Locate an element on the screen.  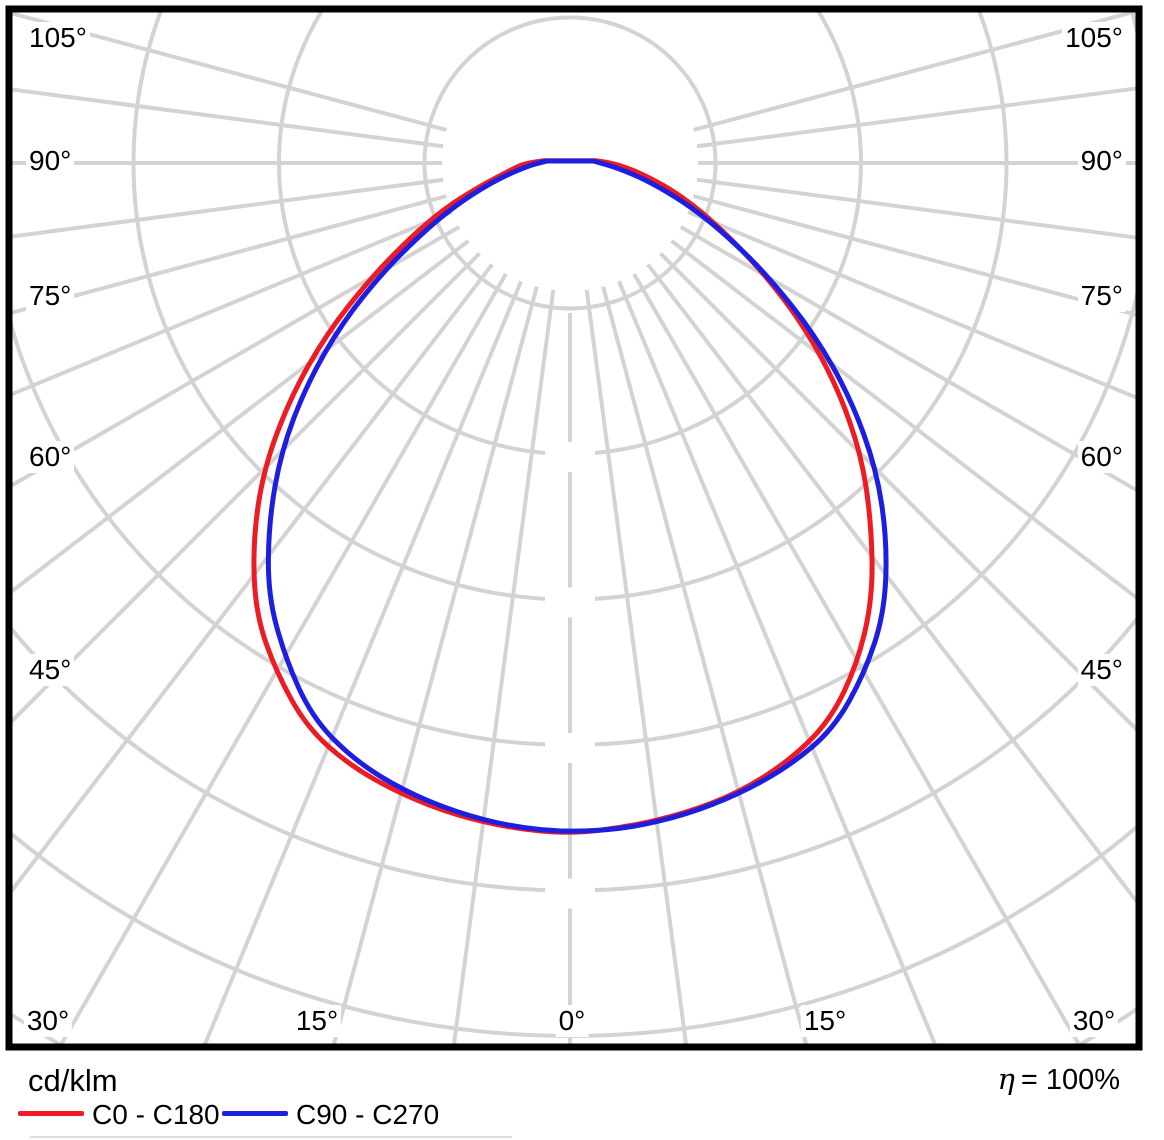
angle-label-left-45: 45° is located at coordinates (50, 670).